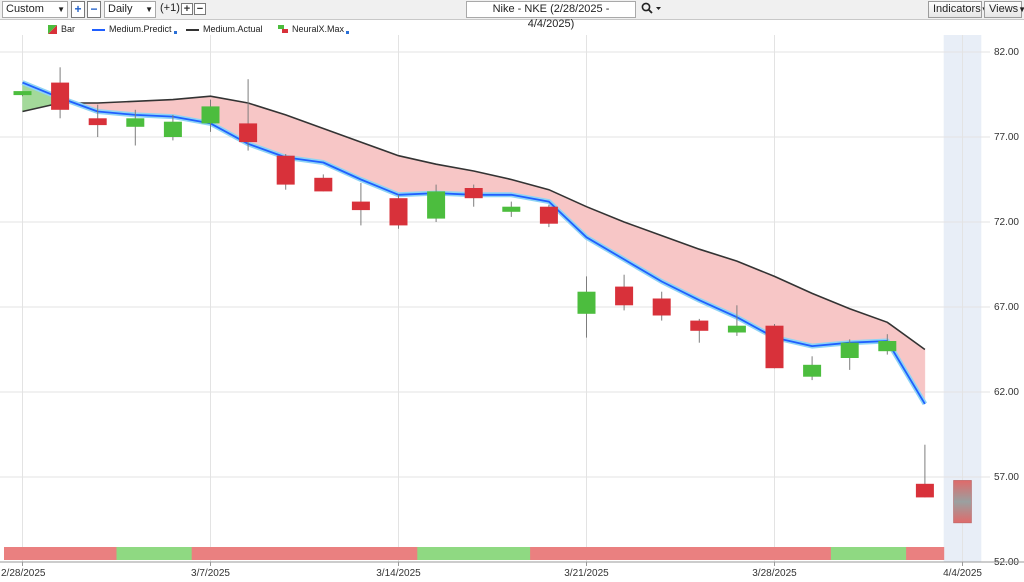 This screenshot has height=582, width=1024. Describe the element at coordinates (1006, 307) in the screenshot. I see `y-tick-label: 67.00` at that location.